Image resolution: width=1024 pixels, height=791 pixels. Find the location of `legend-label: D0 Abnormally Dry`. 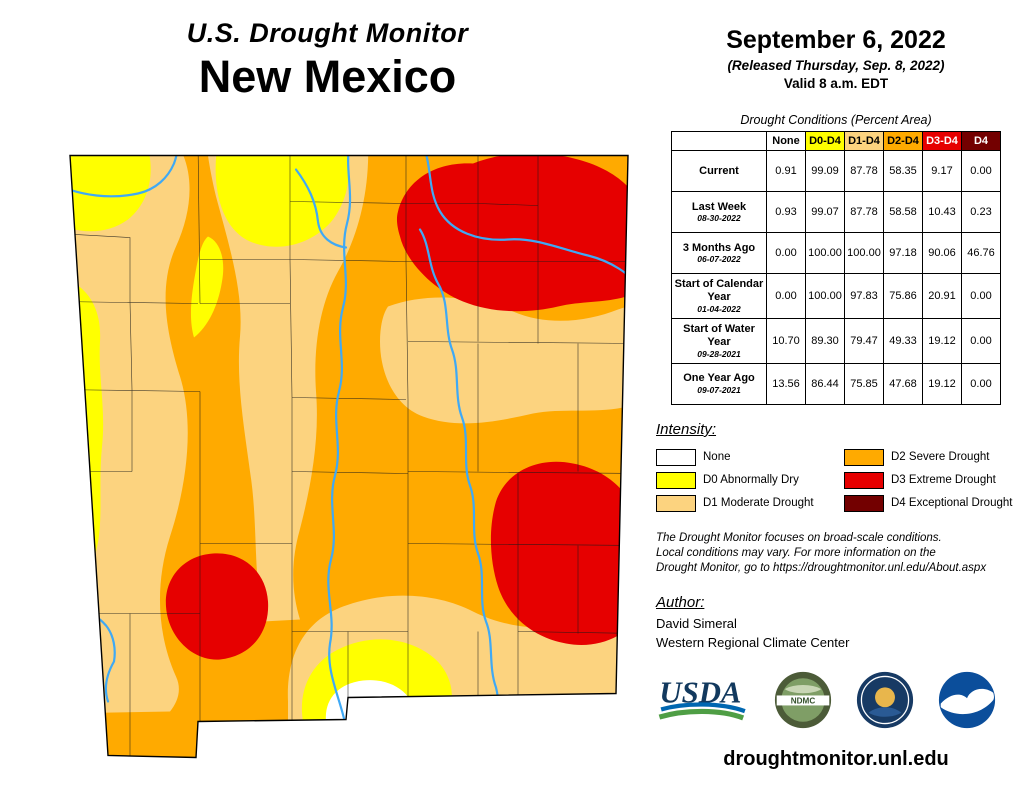

legend-label: D0 Abnormally Dry is located at coordinates (751, 480).